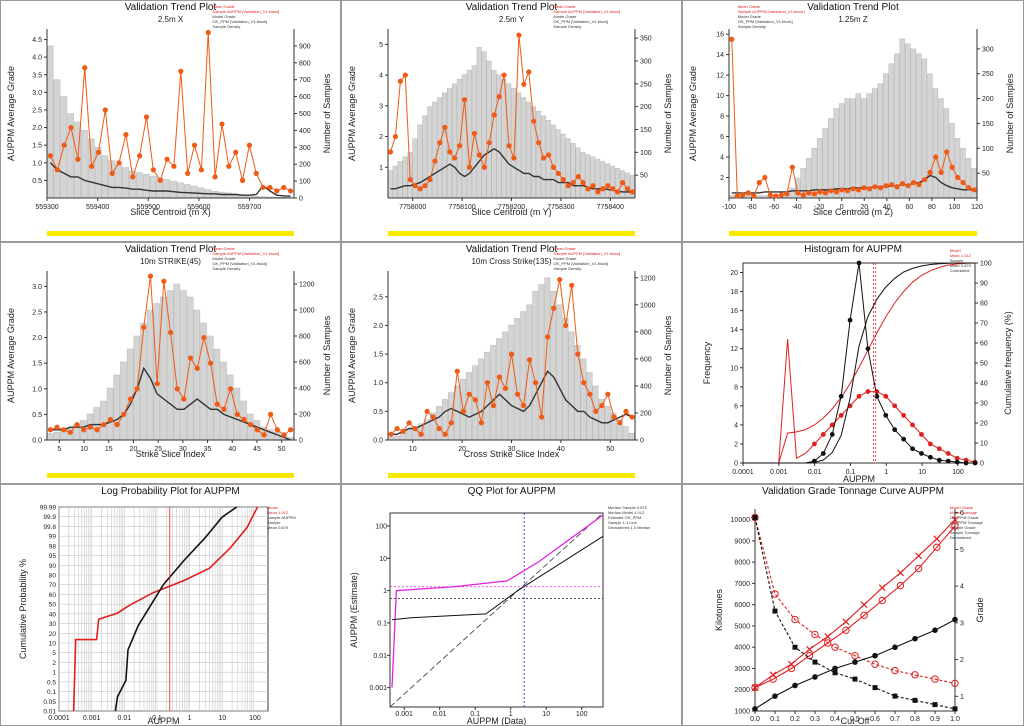 The width and height of the screenshot is (1024, 726). Describe the element at coordinates (734, 292) in the screenshot. I see `y-tick-label: 18` at that location.